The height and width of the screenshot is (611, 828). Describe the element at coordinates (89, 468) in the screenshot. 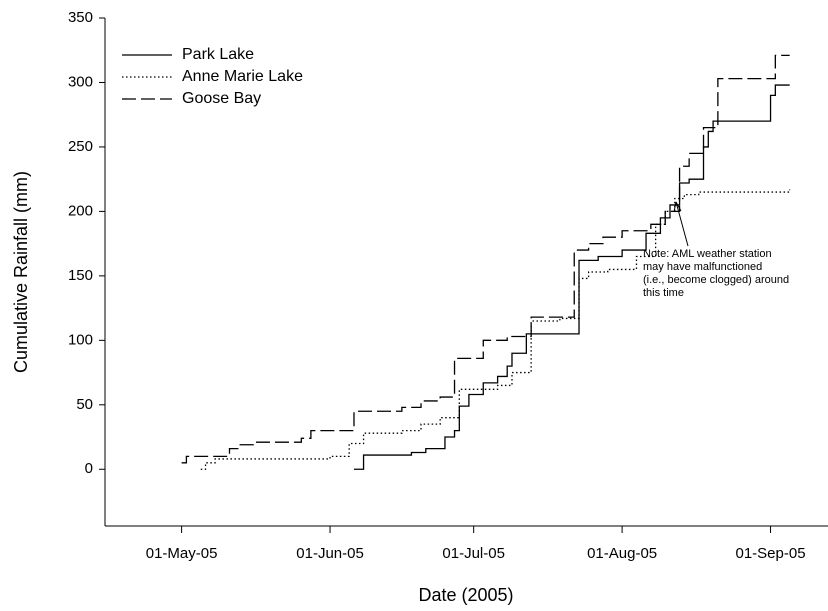

I see `y-tick-label: 0` at that location.